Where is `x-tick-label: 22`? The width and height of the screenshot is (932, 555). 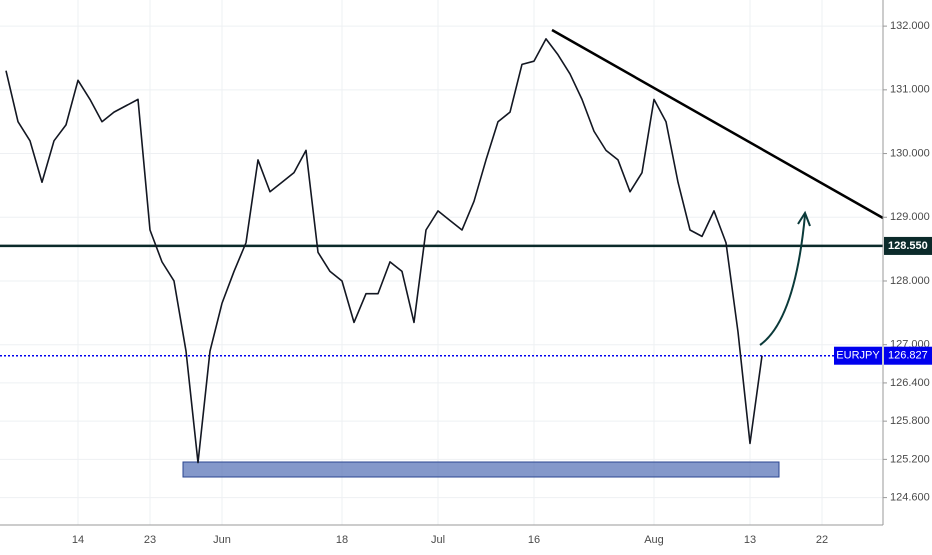 x-tick-label: 22 is located at coordinates (822, 540).